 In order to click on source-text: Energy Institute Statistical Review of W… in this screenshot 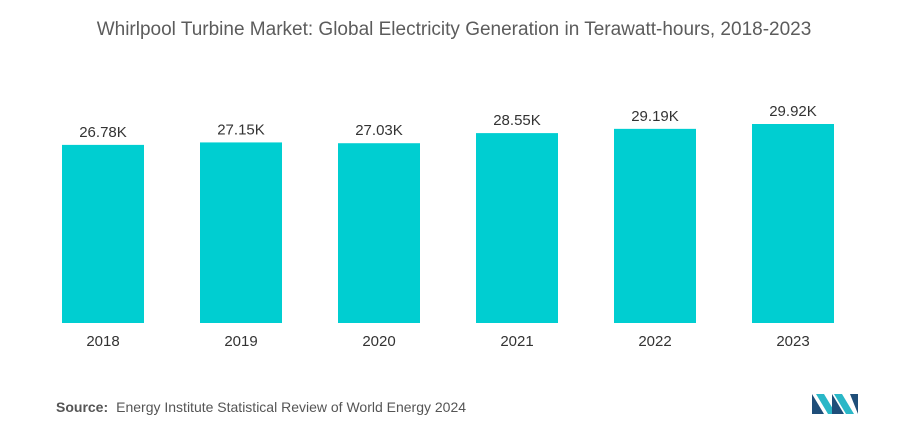, I will do `click(291, 407)`.